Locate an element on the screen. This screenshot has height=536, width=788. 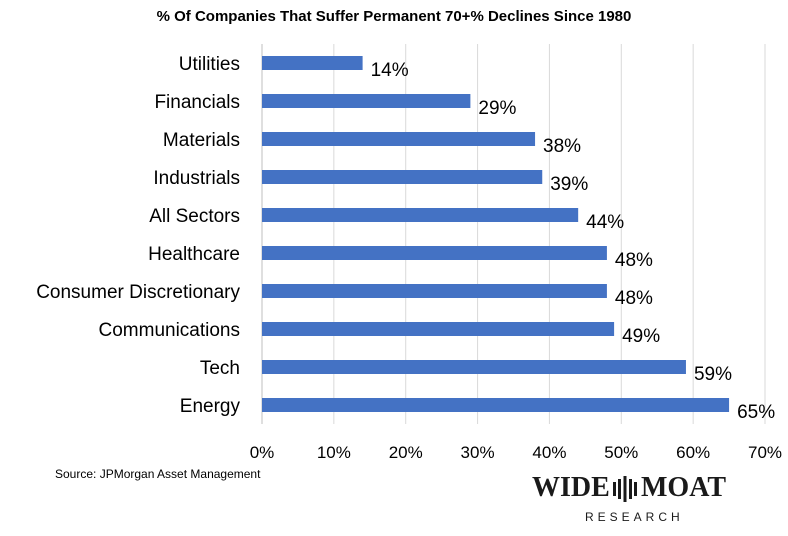
data-label: 29% is located at coordinates (497, 108).